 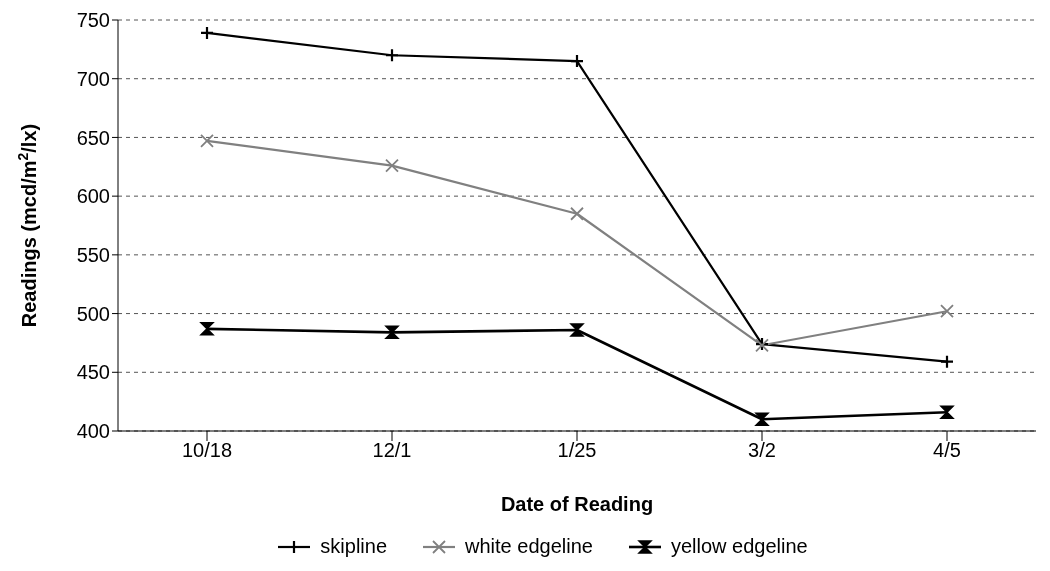 What do you see at coordinates (739, 546) in the screenshot?
I see `legend-label: yellow edgeline` at bounding box center [739, 546].